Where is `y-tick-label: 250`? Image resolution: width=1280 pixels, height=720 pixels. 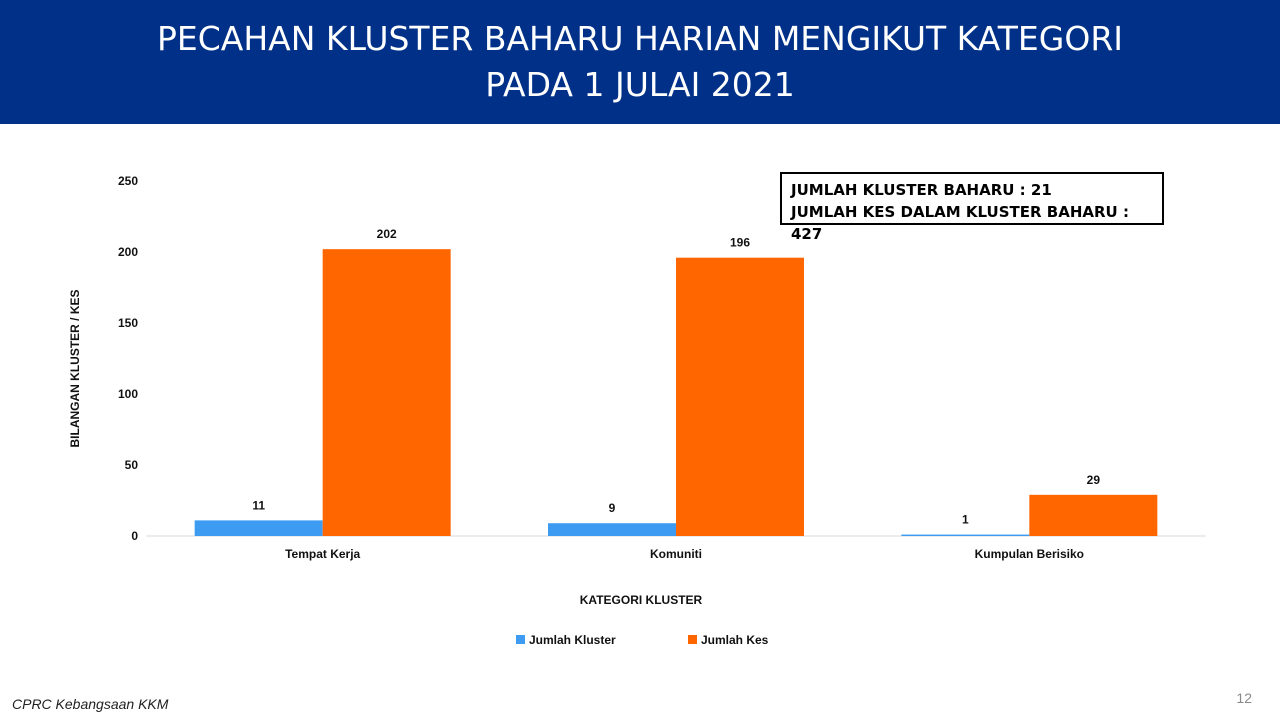 y-tick-label: 250 is located at coordinates (128, 181).